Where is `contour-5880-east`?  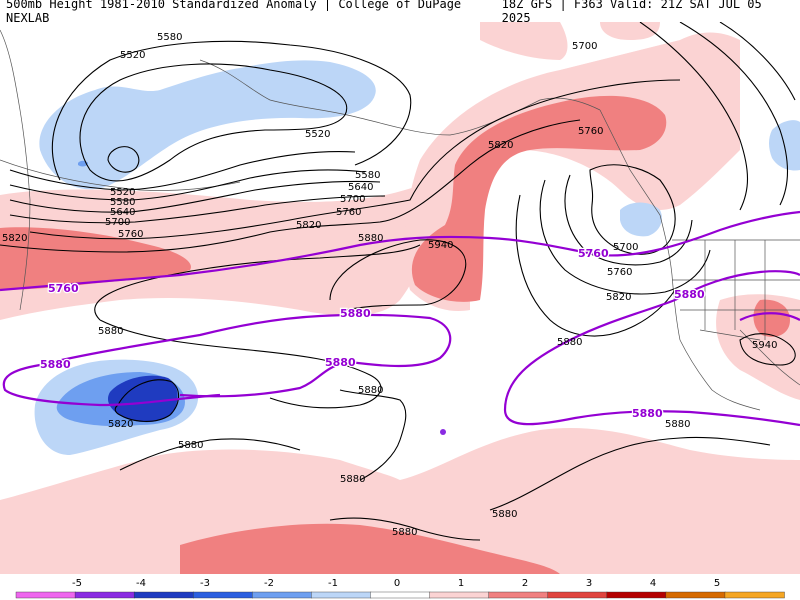 contour-5880-east is located at coordinates (595, 265).